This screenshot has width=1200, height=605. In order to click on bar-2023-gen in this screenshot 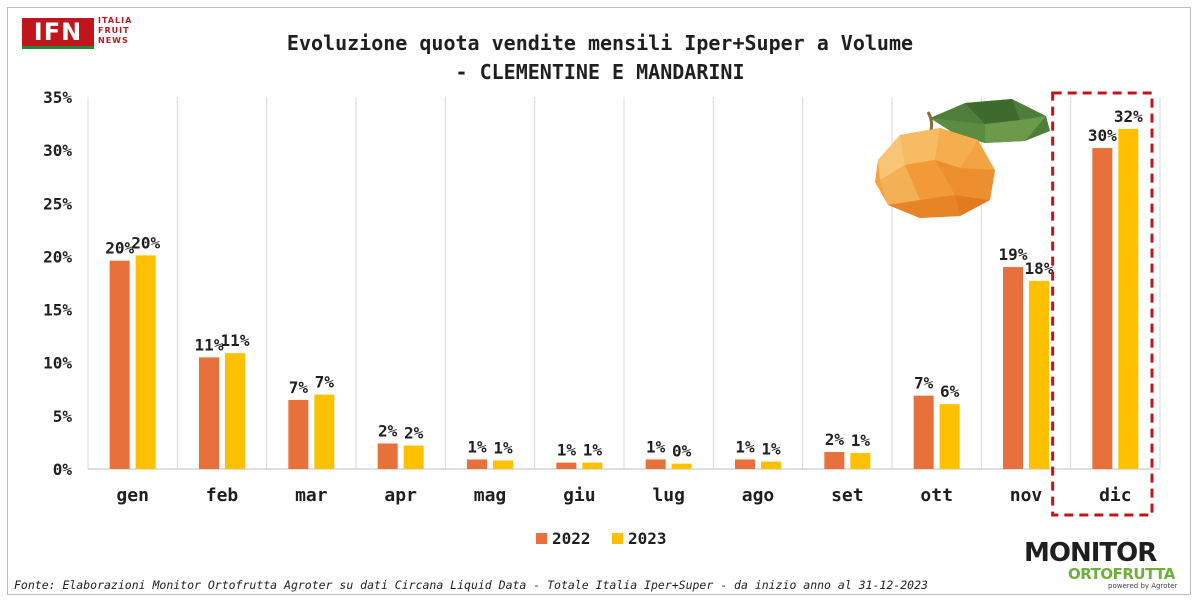, I will do `click(145, 362)`.